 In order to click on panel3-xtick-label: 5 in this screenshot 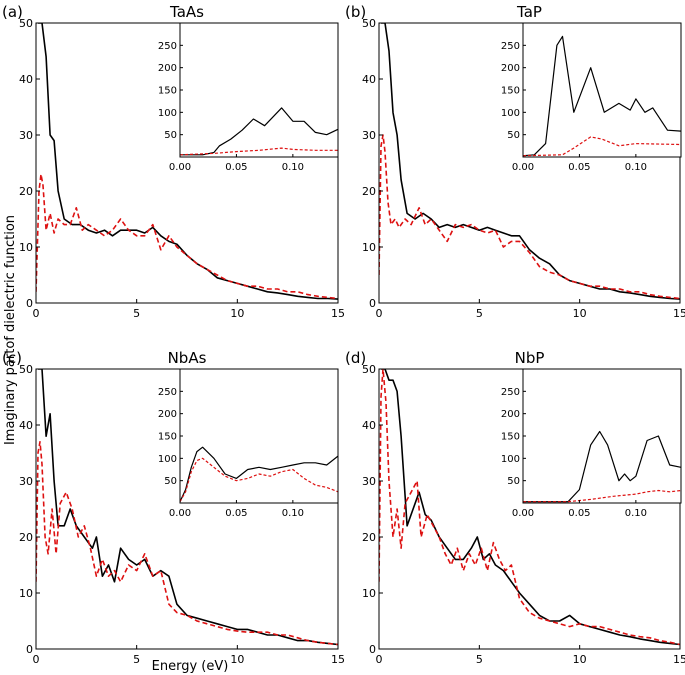, I will do `click(479, 659)`.